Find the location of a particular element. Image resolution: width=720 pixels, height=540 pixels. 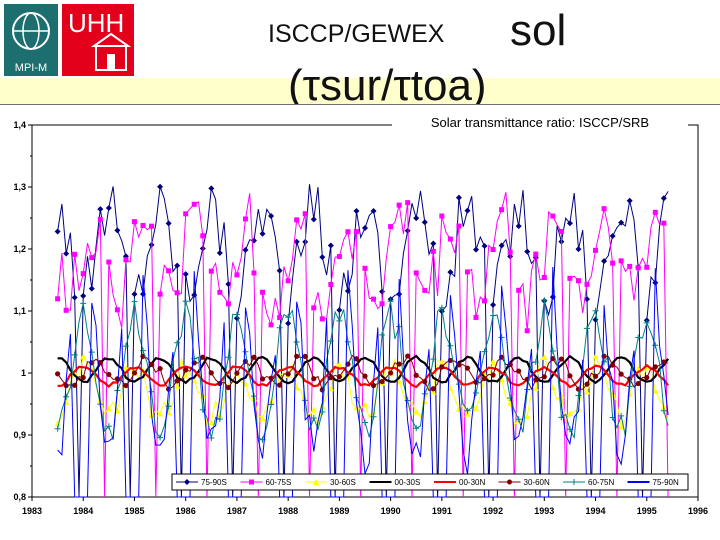

university-building-icon is located at coordinates (111, 51).